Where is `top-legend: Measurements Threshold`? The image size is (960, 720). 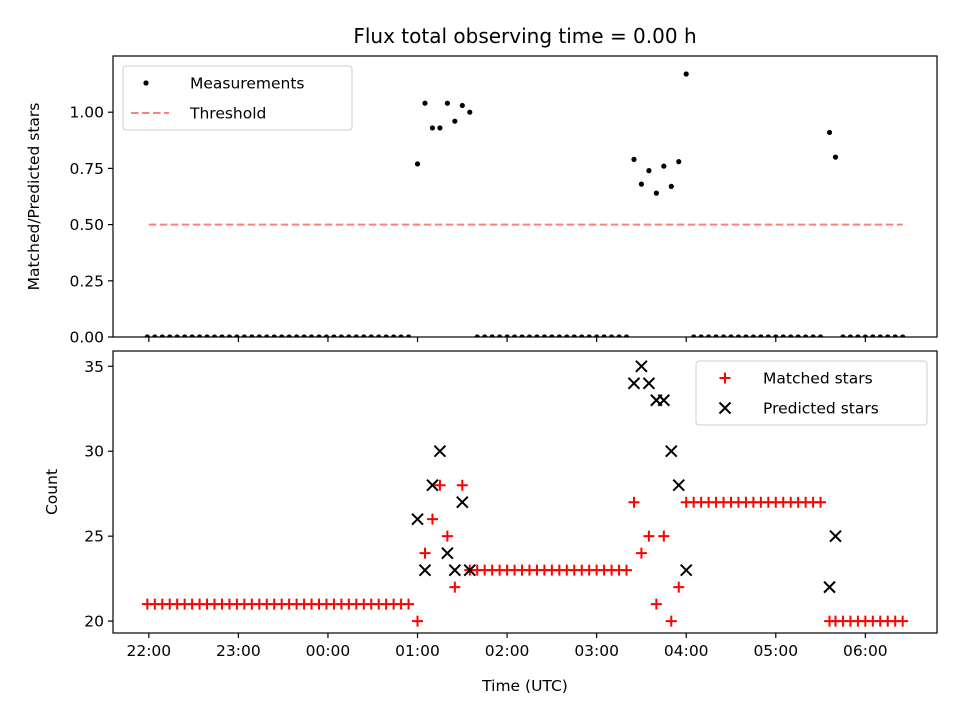 top-legend: Measurements Threshold is located at coordinates (237, 98).